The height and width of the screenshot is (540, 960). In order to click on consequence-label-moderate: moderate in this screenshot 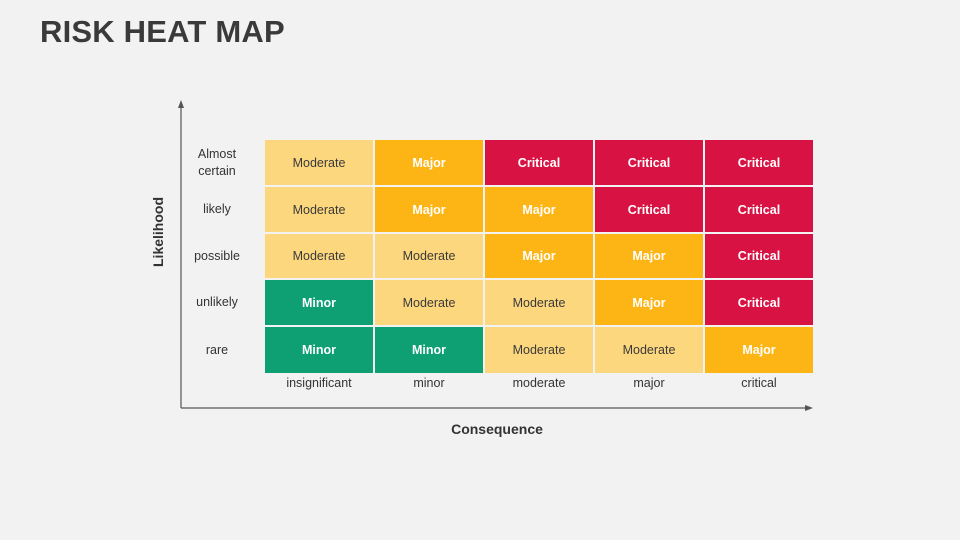, I will do `click(539, 383)`.